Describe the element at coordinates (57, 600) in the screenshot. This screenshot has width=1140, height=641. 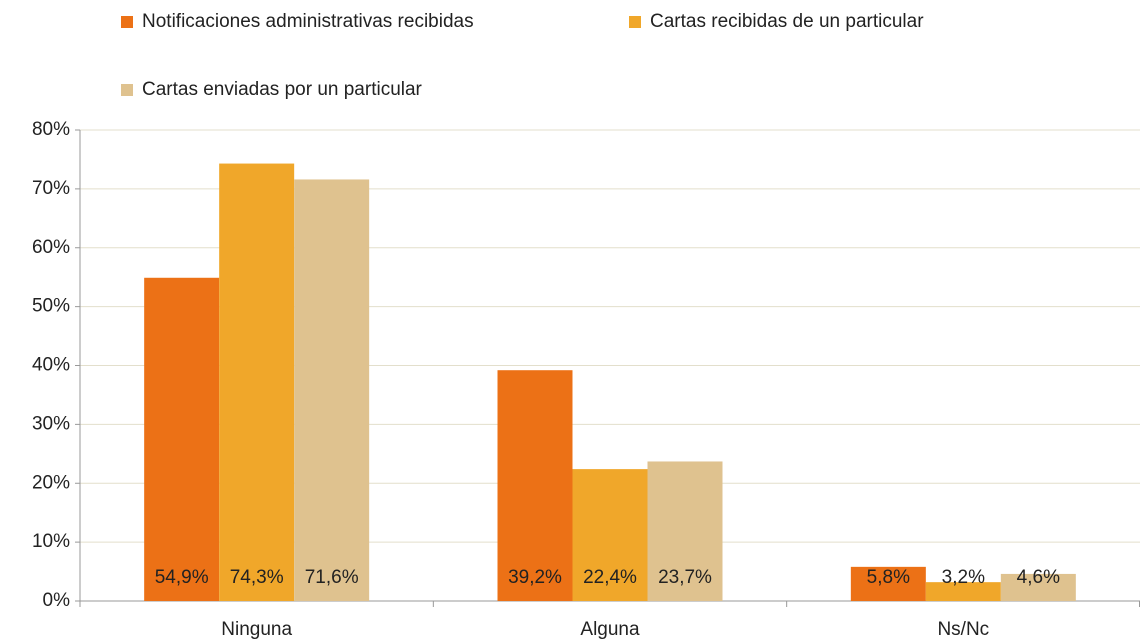
I see `y-tick-label: 0%` at that location.